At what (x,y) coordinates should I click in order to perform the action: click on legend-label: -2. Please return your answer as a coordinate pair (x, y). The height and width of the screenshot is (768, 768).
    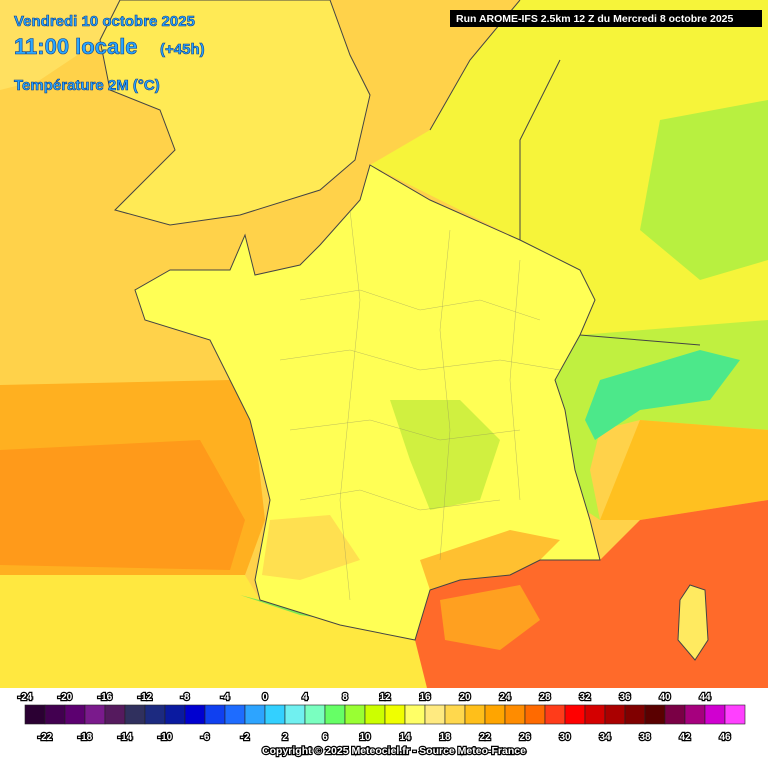
    Looking at the image, I should click on (245, 737).